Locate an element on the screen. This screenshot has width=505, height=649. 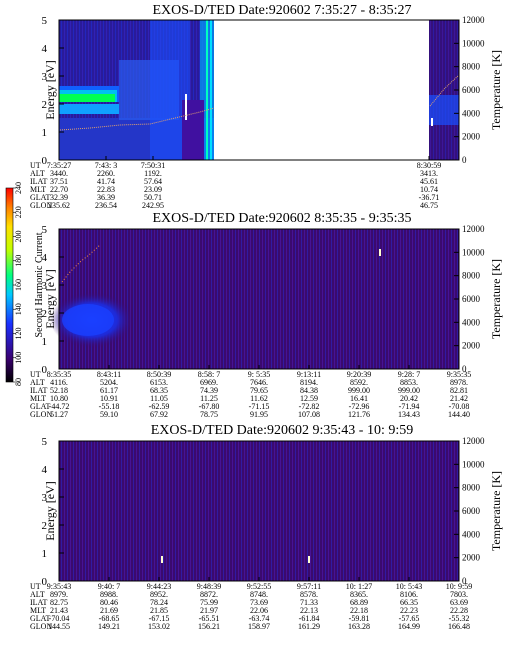
y2-tick-label: 8000 is located at coordinates (471, 276).